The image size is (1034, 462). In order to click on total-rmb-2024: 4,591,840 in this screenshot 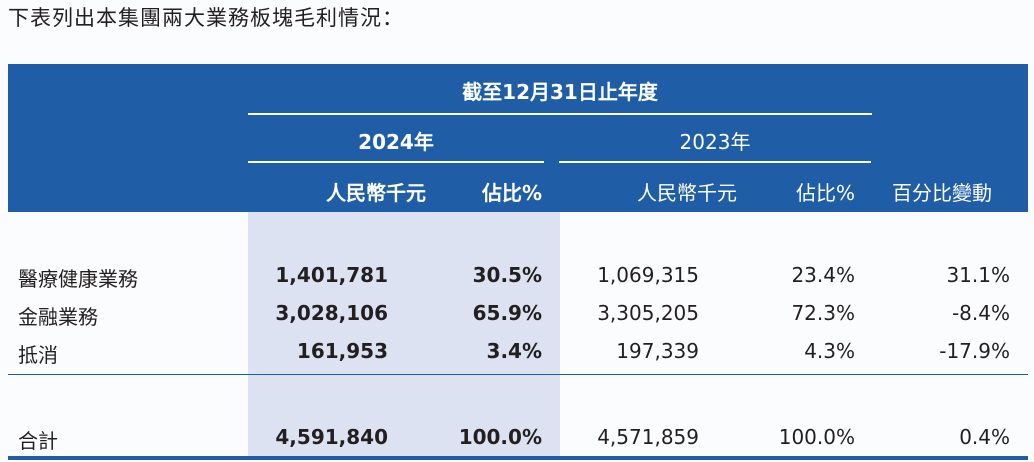, I will do `click(331, 437)`.